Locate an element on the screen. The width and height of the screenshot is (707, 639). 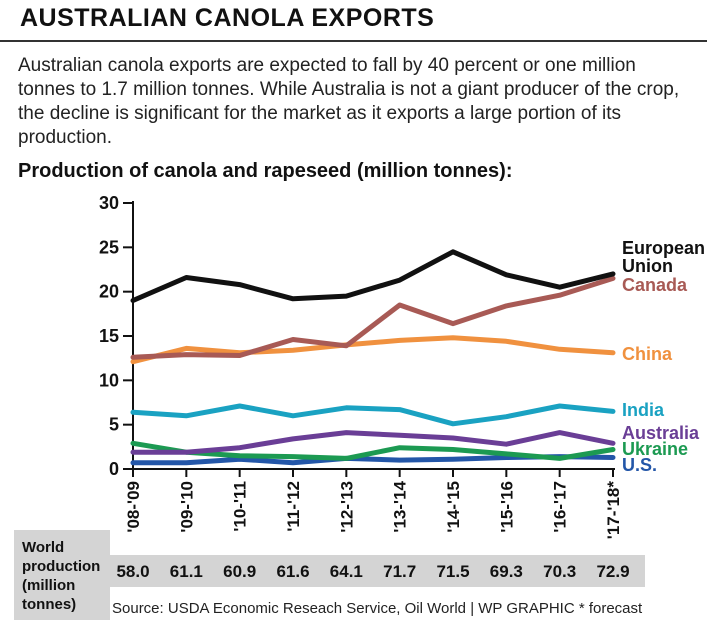
y-tick-label: 20 is located at coordinates (109, 292).